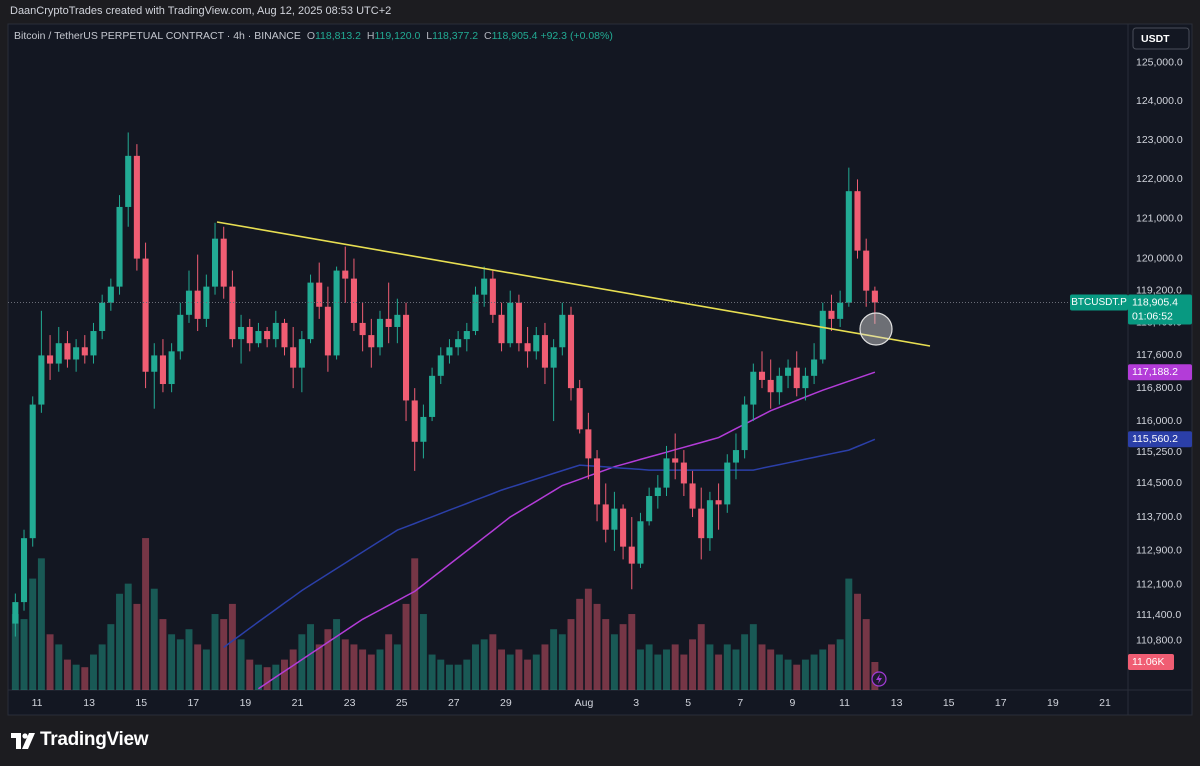 The width and height of the screenshot is (1200, 766). Describe the element at coordinates (844, 703) in the screenshot. I see `x-tick-label: 11` at that location.